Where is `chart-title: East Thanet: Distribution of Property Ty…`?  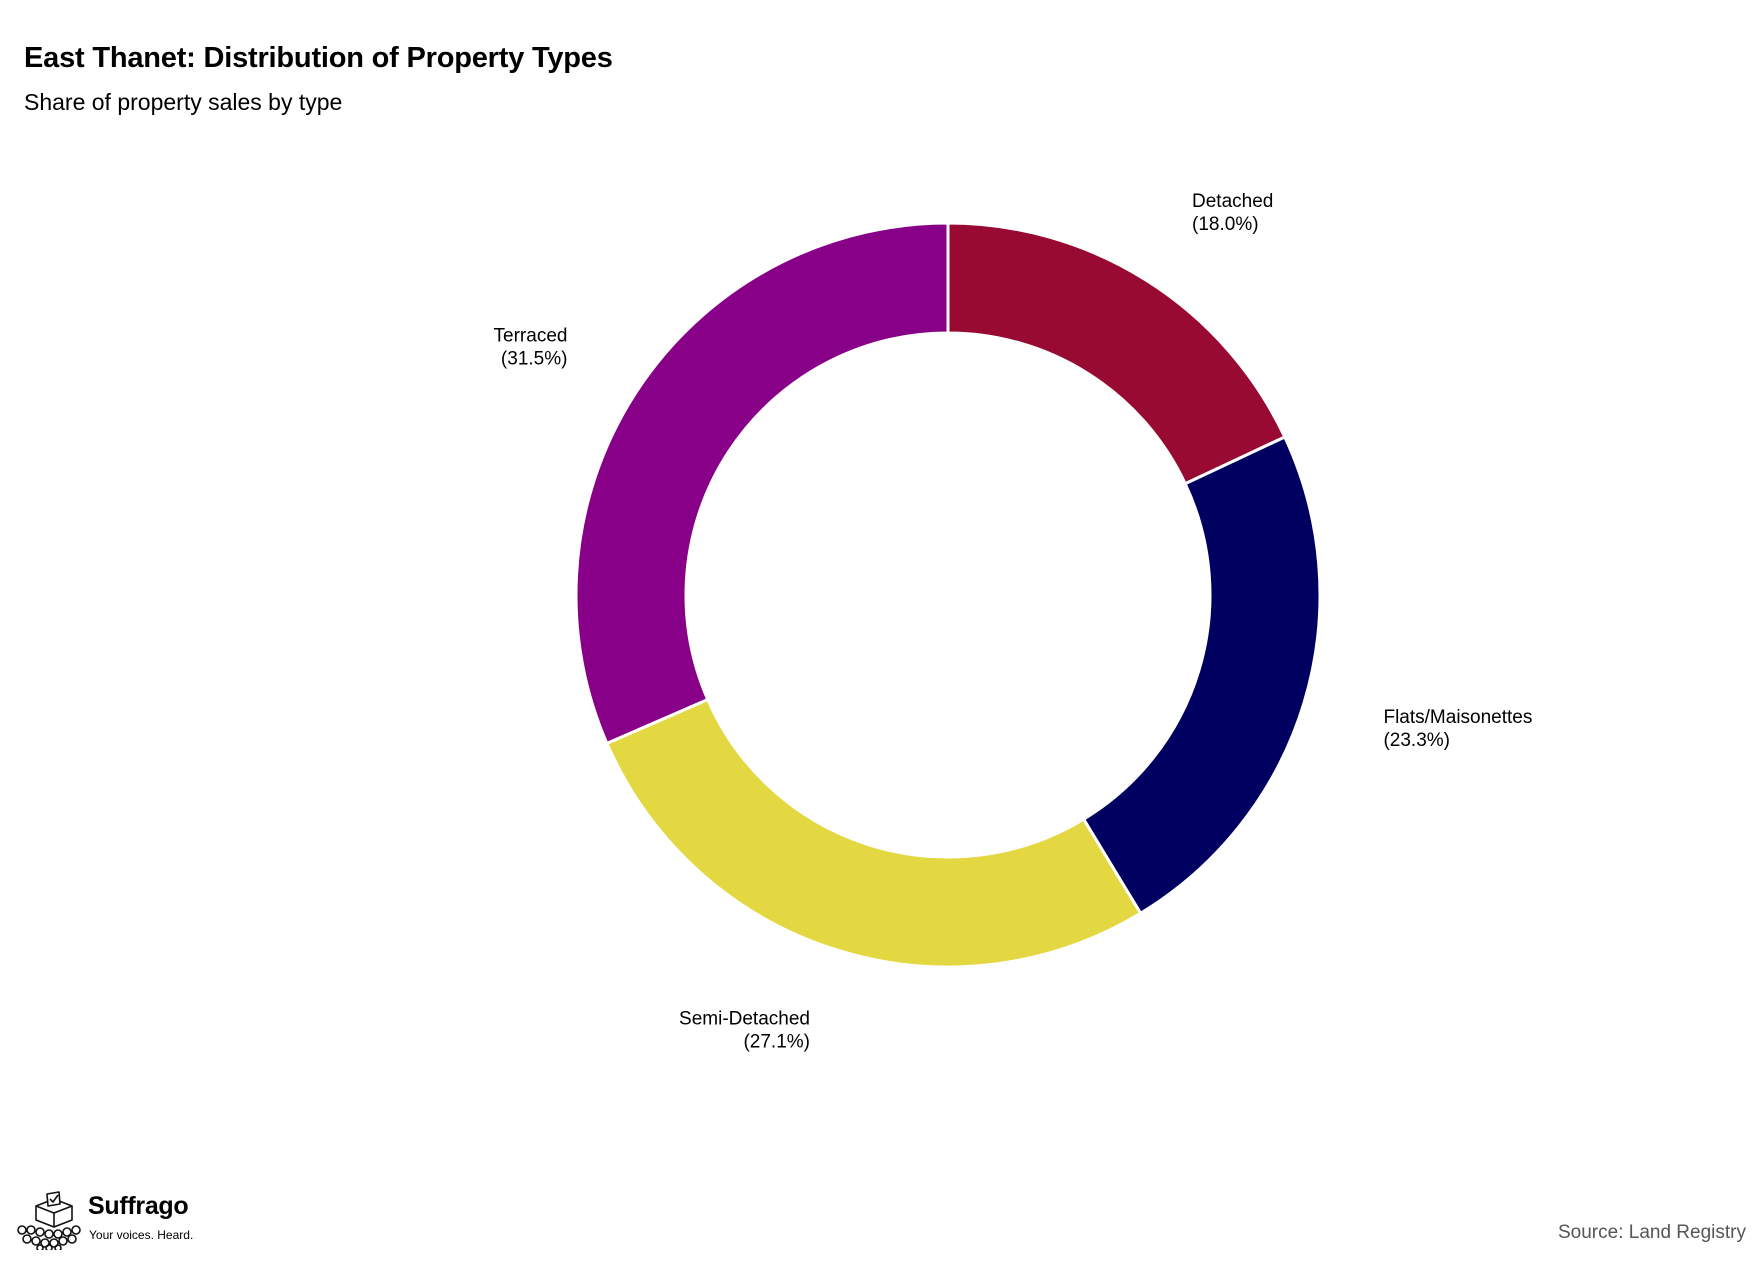 chart-title: East Thanet: Distribution of Property Ty… is located at coordinates (318, 58).